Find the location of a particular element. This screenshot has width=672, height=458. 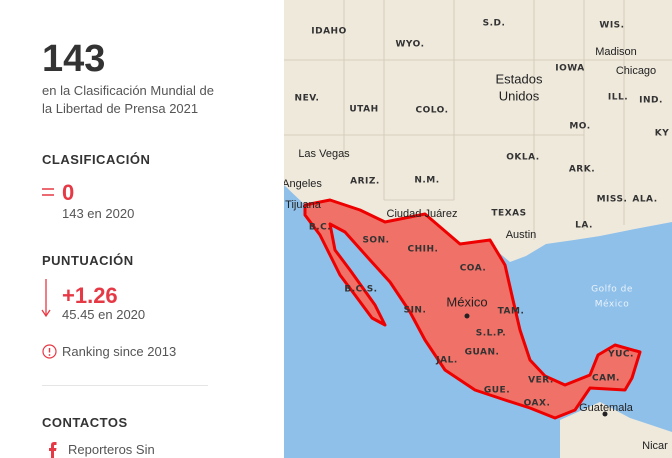

equal-icon is located at coordinates (48, 192).